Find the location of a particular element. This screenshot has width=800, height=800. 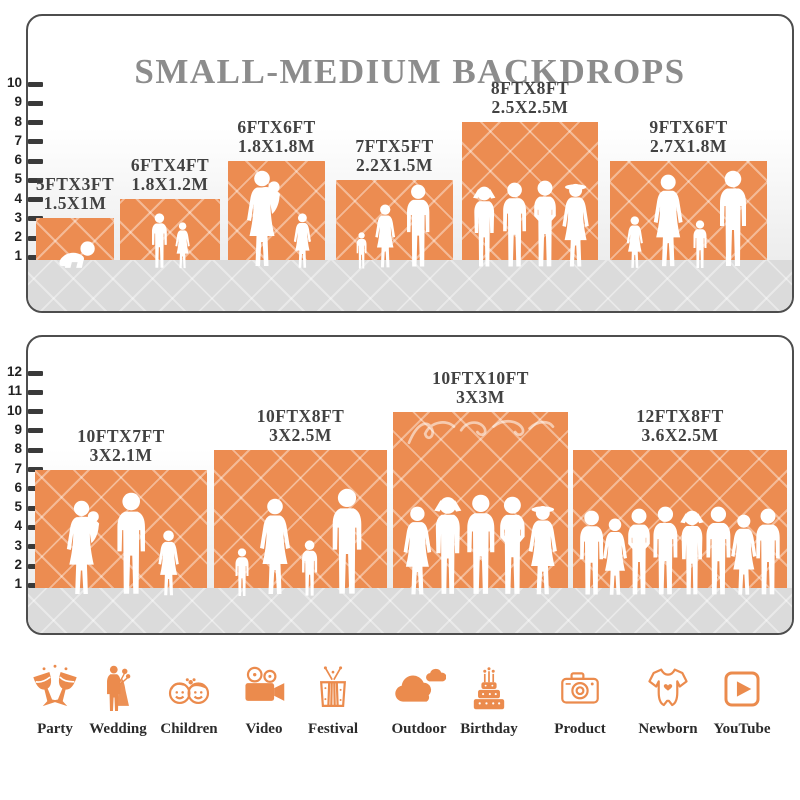

backdrop-size-label: 10FTX7FT 3X2.1M is located at coordinates (129, 445).